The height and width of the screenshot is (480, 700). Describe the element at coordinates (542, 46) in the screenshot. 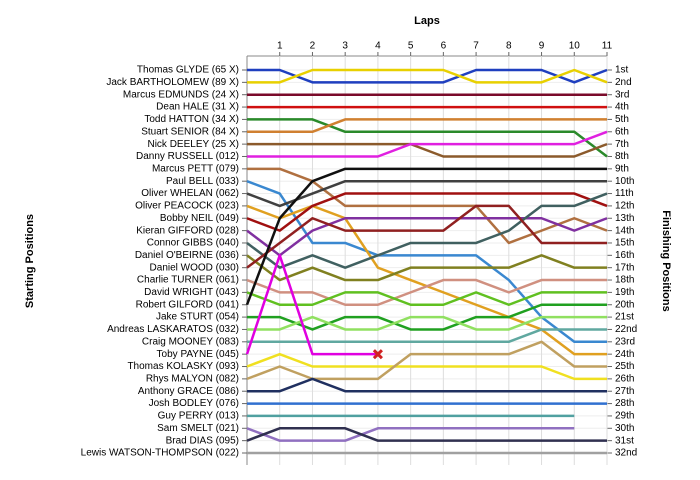

I see `x-tick-label: 9` at that location.